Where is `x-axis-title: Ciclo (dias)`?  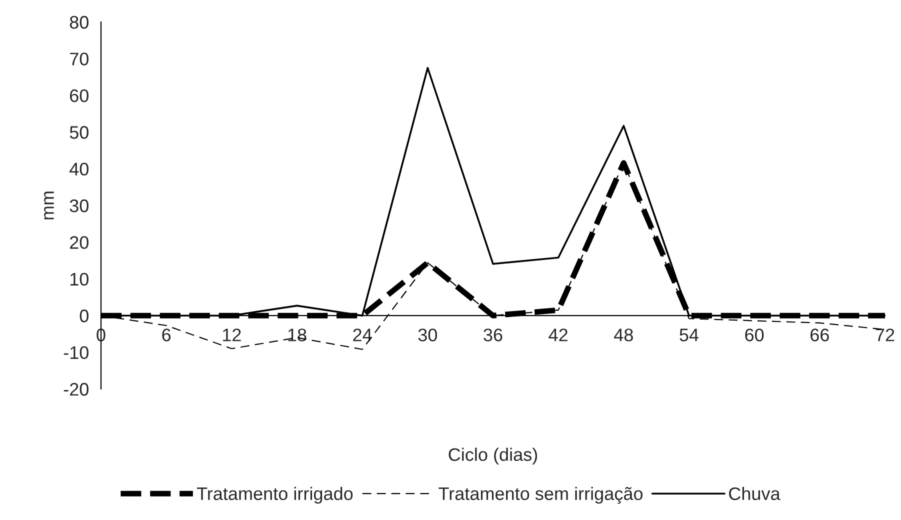
x-axis-title: Ciclo (dias) is located at coordinates (493, 456).